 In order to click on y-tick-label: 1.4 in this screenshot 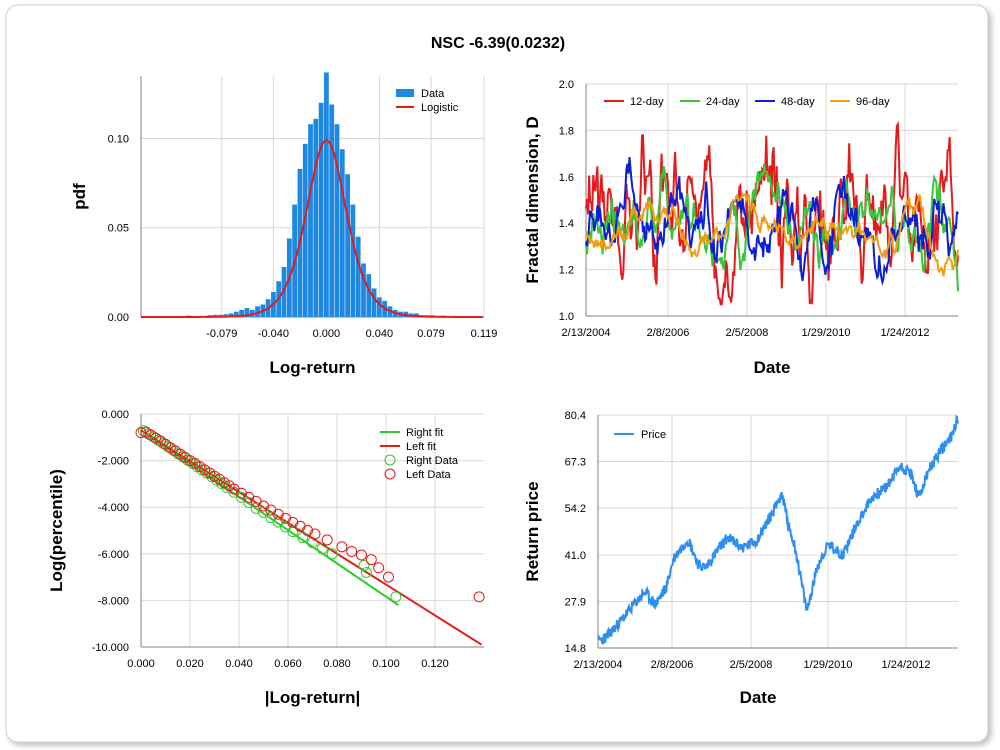, I will do `click(566, 224)`.